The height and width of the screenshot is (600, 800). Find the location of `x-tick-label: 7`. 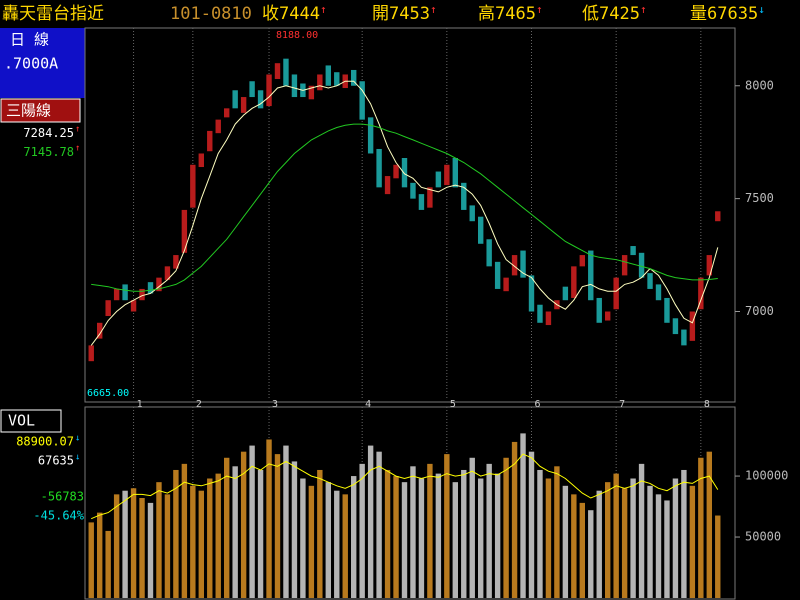

x-tick-label: 7 is located at coordinates (622, 404).